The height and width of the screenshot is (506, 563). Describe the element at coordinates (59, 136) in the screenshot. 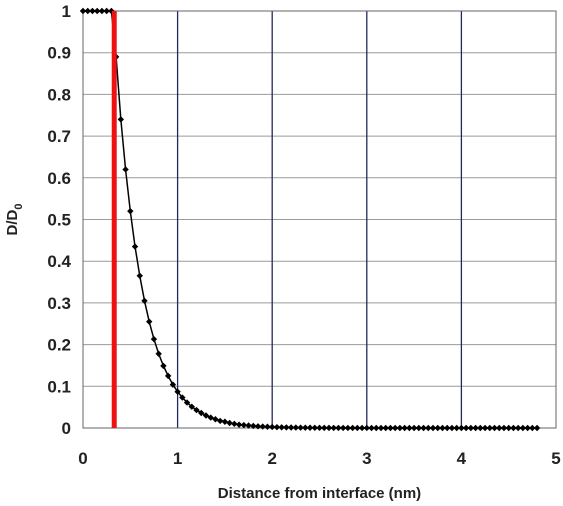

I see `y-tick-label: 0.7` at that location.